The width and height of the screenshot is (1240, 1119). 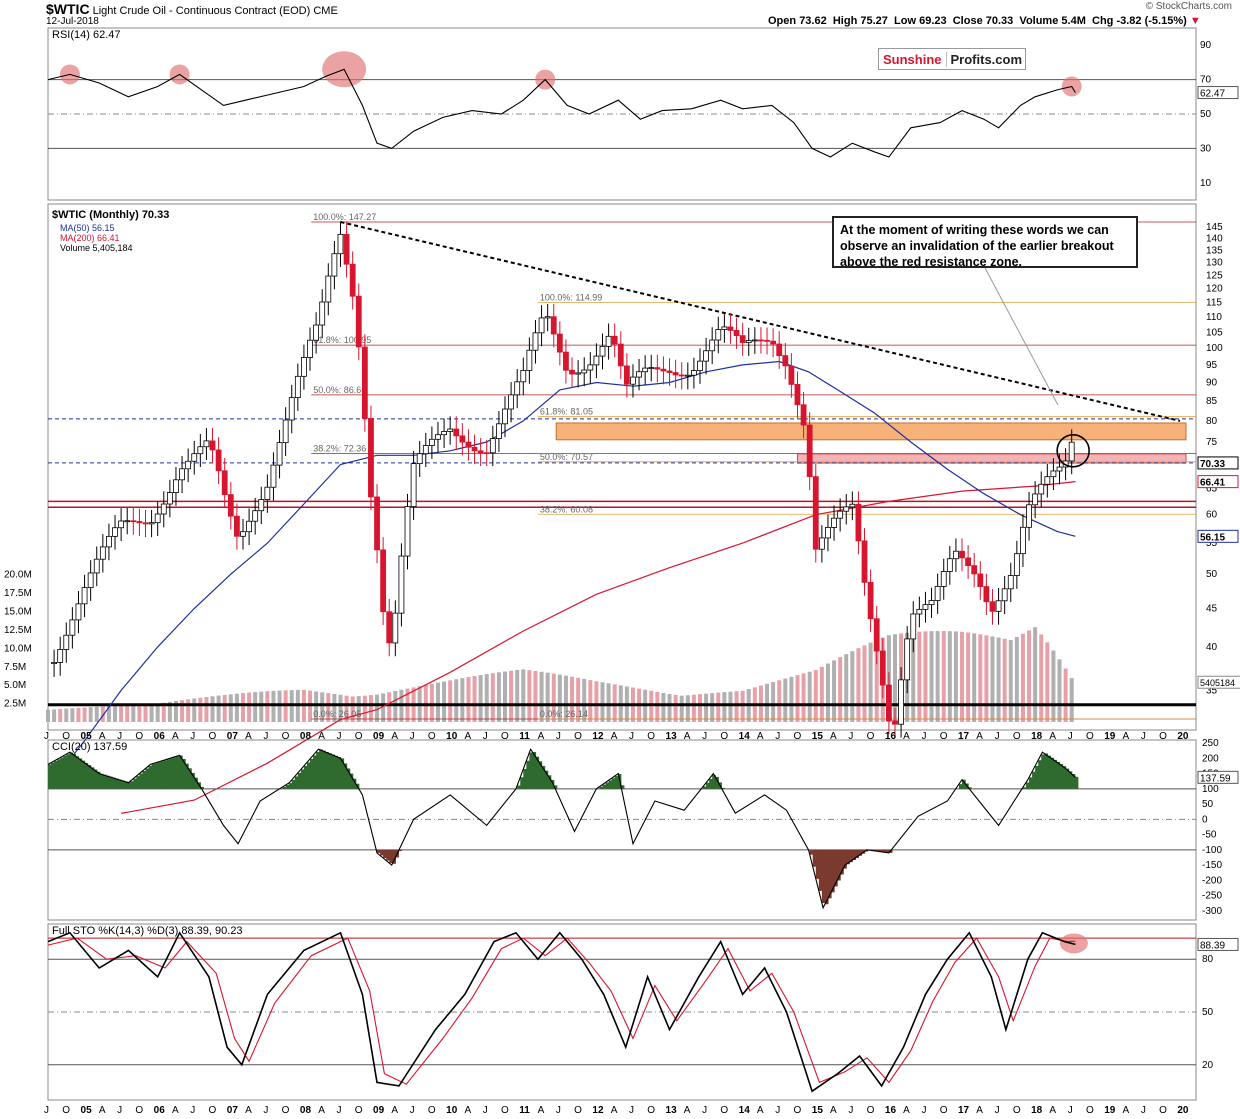 What do you see at coordinates (964, 736) in the screenshot?
I see `x-tick-label: 17` at bounding box center [964, 736].